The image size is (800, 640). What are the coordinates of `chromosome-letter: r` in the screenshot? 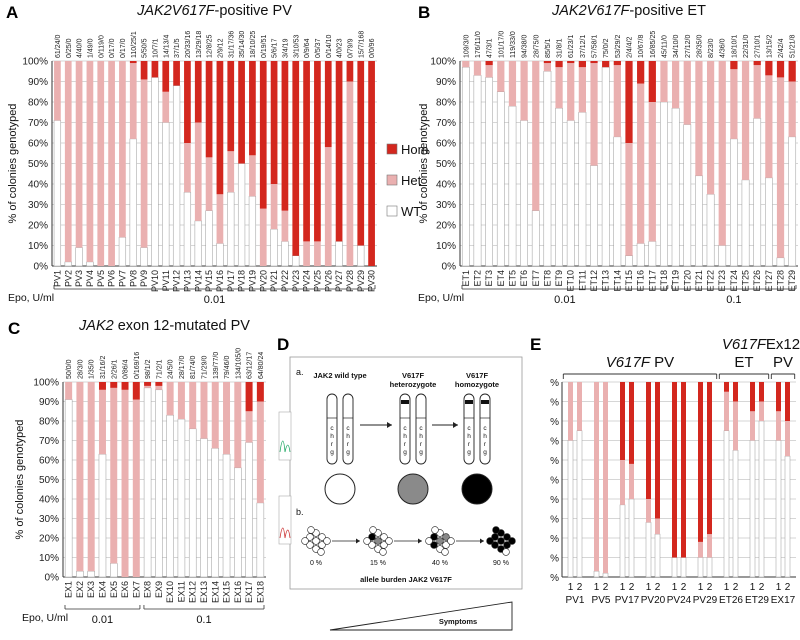 It's located at (485, 444).